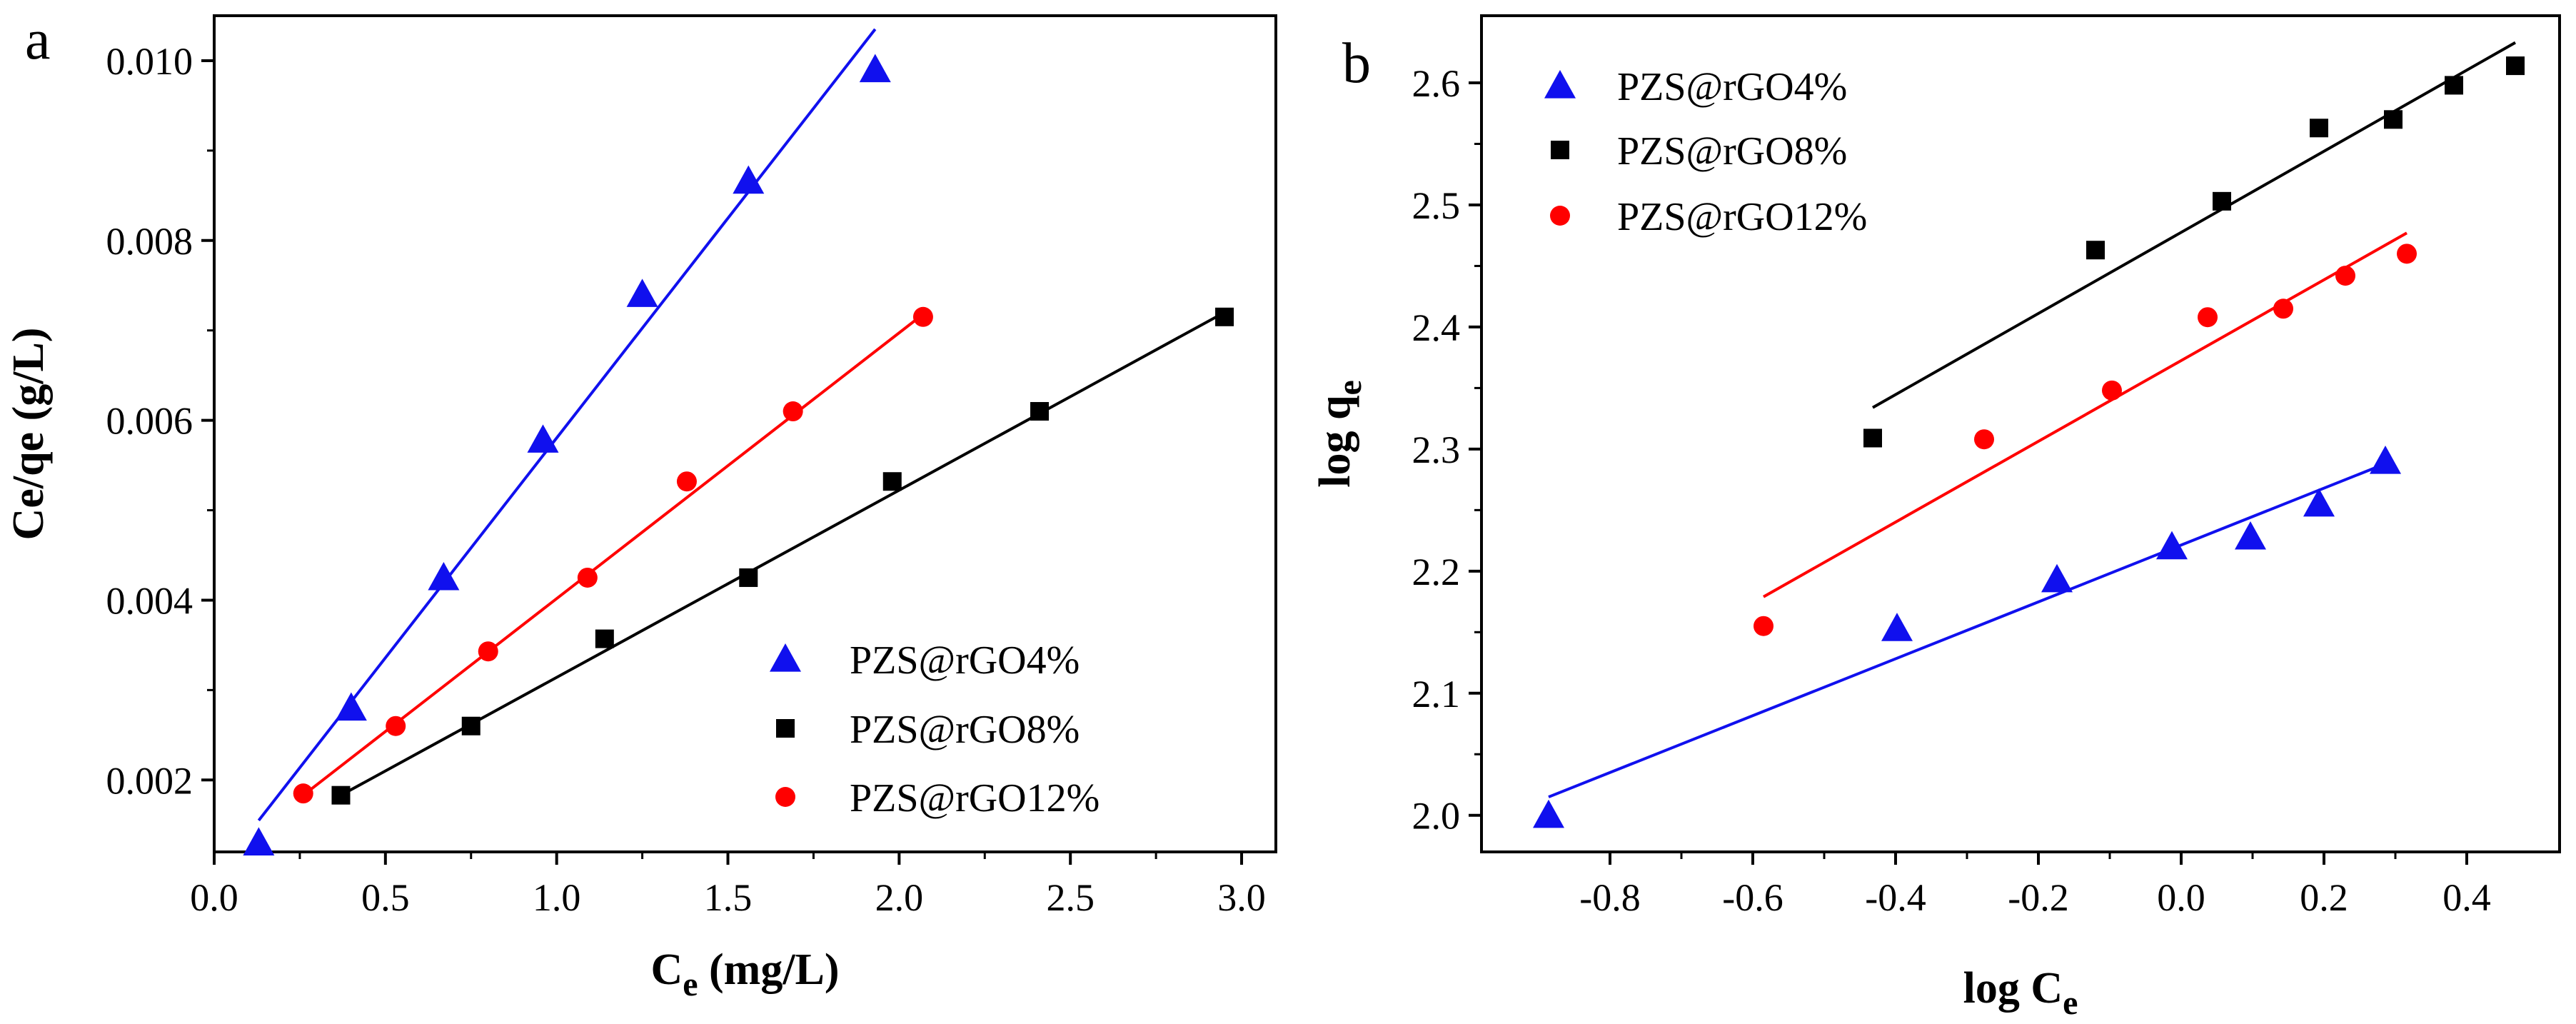 The height and width of the screenshot is (1024, 2576). Describe the element at coordinates (1436, 816) in the screenshot. I see `y-tick-label: 2.0` at that location.